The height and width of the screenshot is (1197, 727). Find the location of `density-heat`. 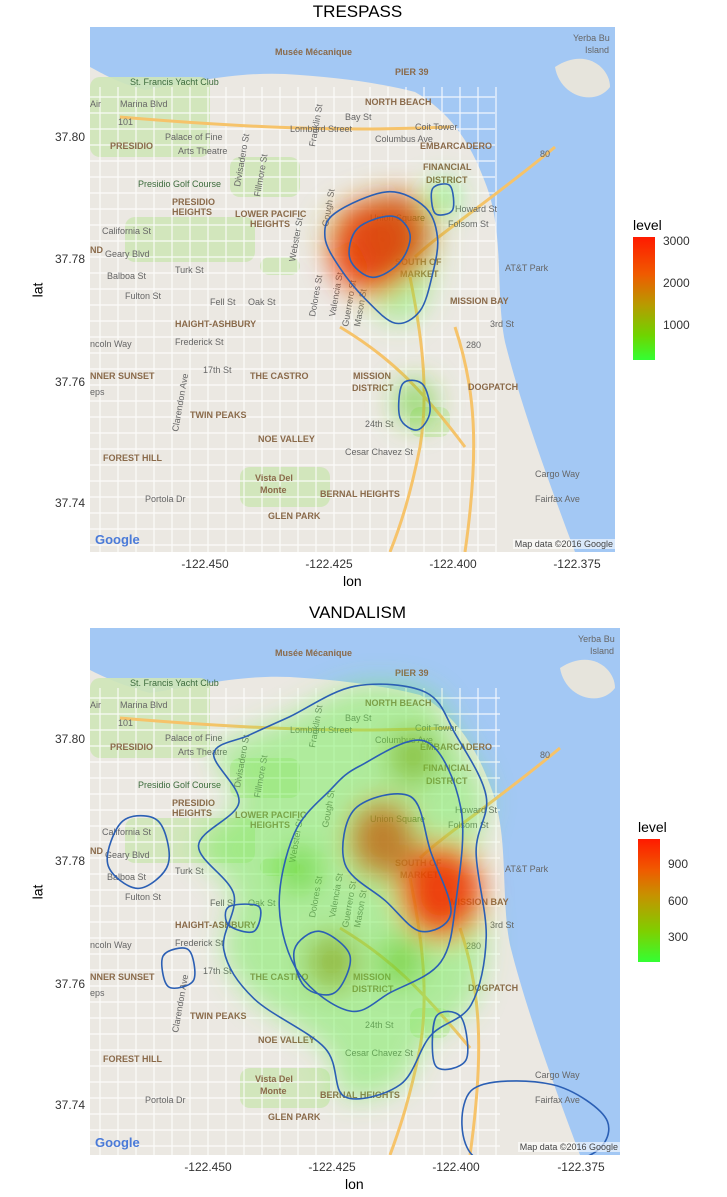

density-heat is located at coordinates (342, 891).